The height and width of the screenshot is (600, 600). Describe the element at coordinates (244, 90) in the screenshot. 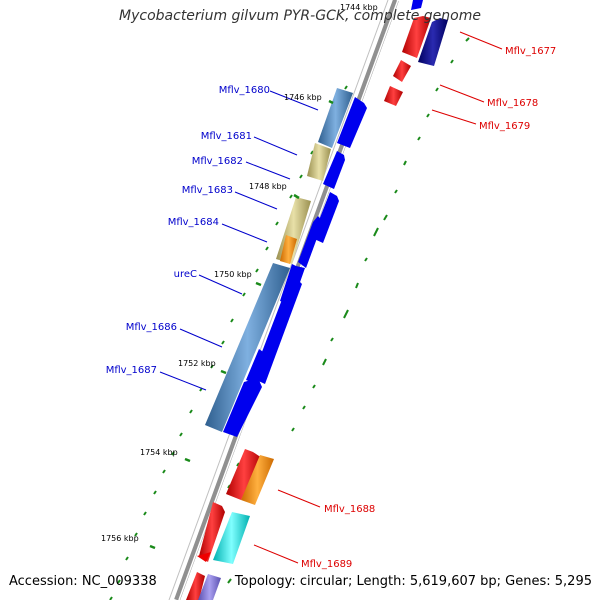

I see `gene-label: Mflv_1680` at that location.